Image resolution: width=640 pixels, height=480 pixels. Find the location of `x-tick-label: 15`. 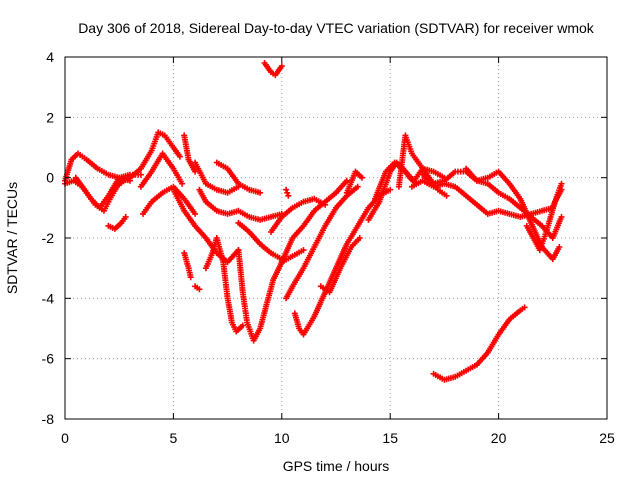

x-tick-label: 15 is located at coordinates (390, 438).